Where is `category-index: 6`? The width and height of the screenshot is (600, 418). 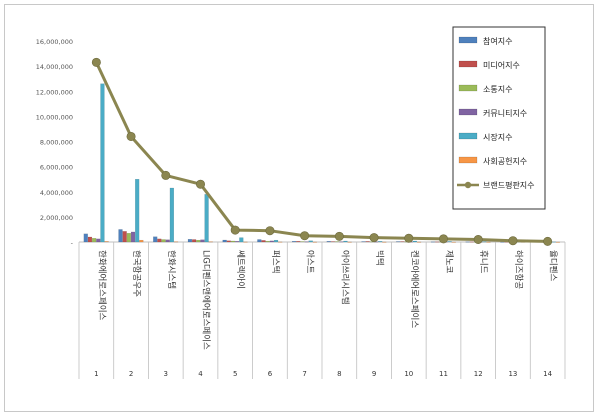
category-index: 6 is located at coordinates (270, 374).